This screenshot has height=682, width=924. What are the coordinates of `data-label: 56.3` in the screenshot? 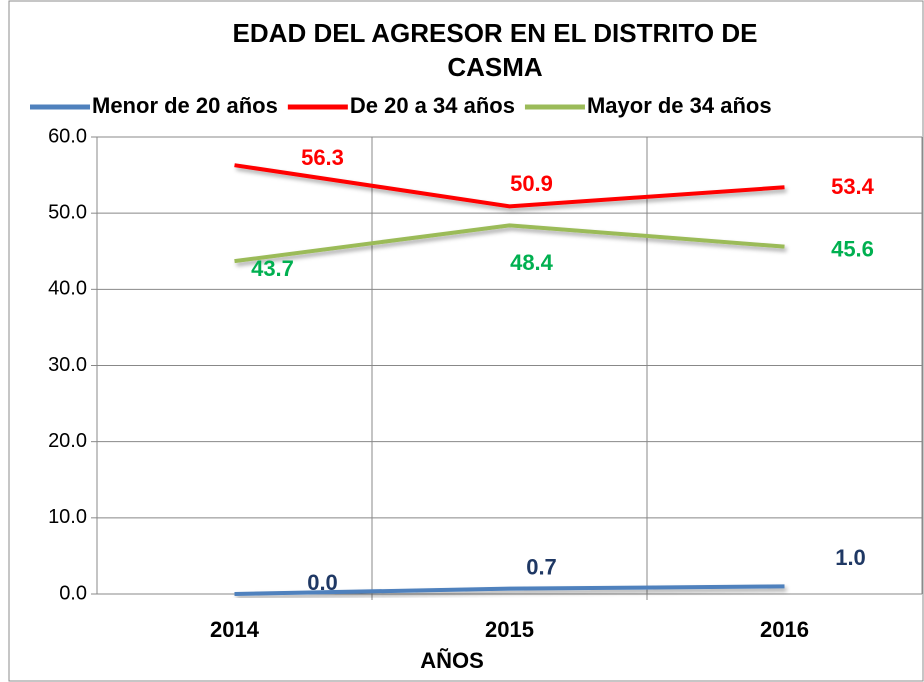 It's located at (322, 157).